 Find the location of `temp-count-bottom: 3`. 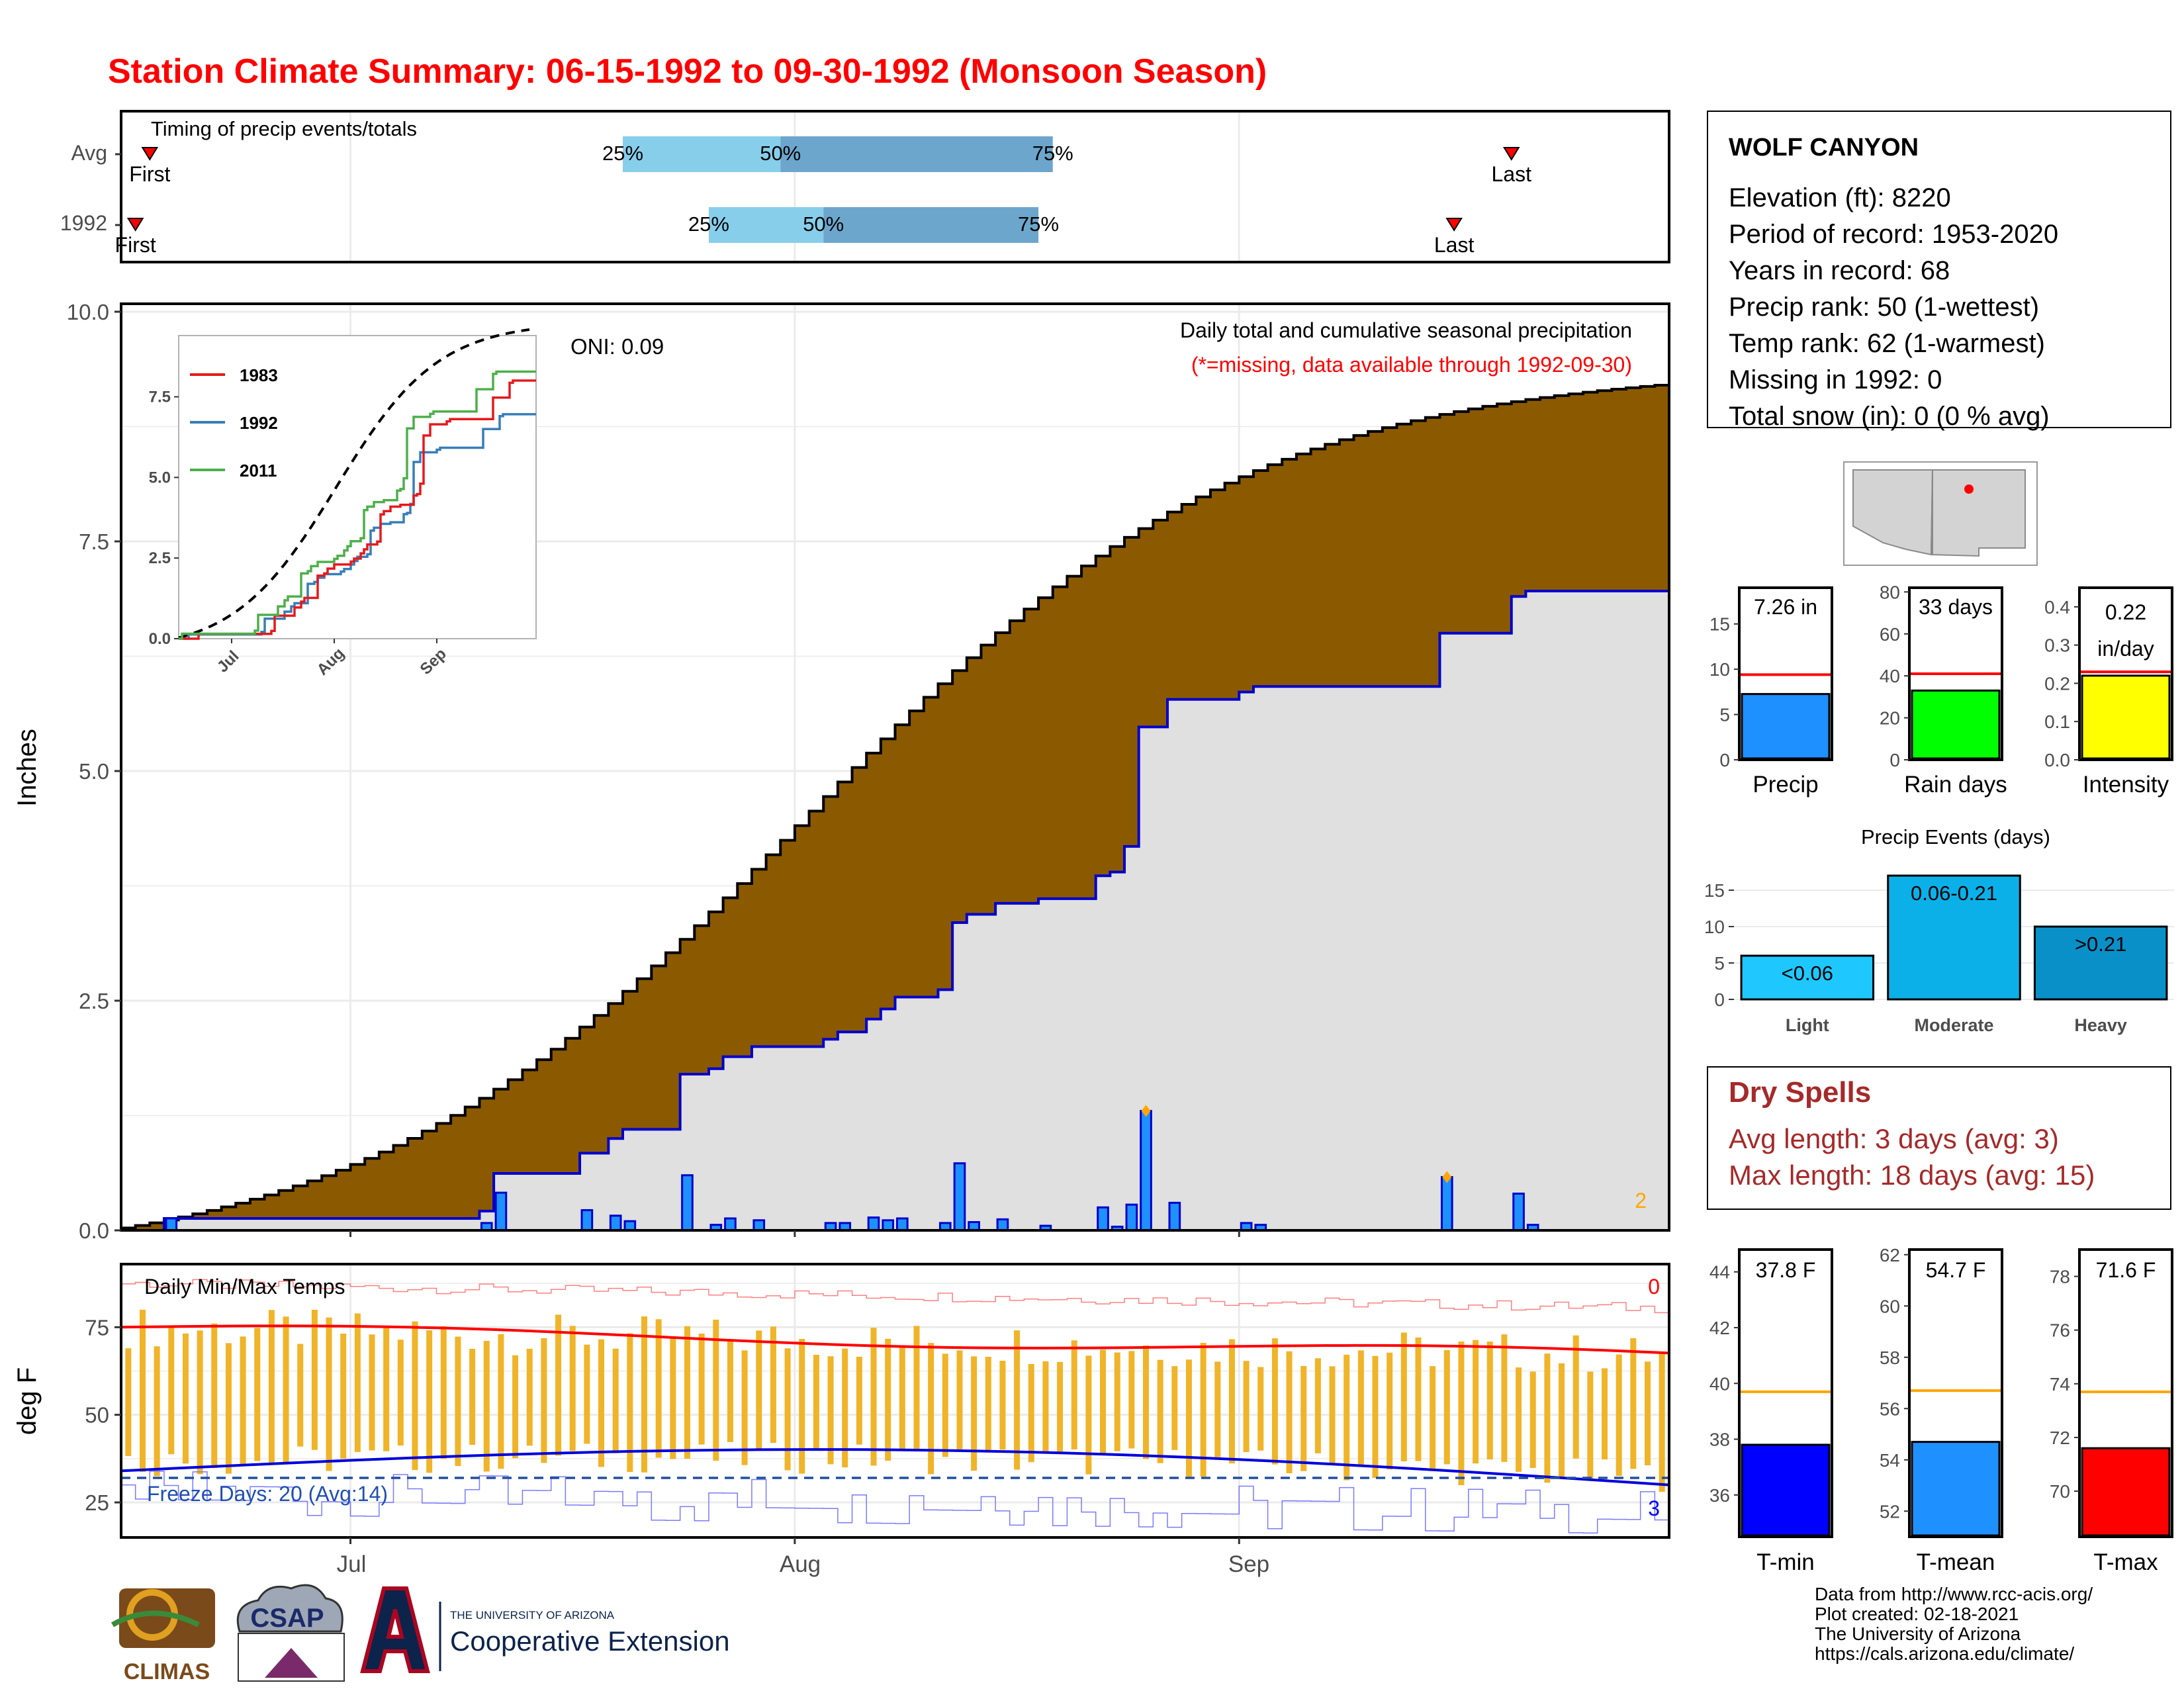

temp-count-bottom: 3 is located at coordinates (1654, 1508).